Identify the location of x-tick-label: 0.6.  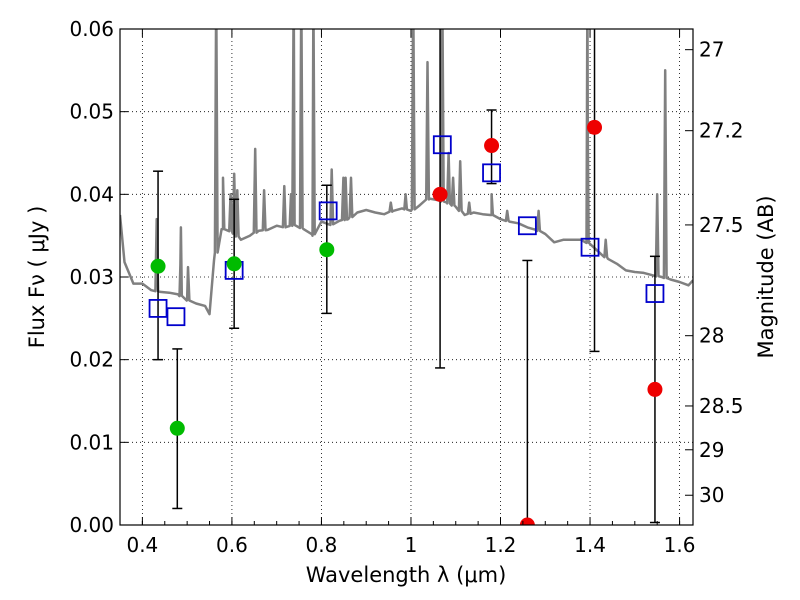
(232, 545).